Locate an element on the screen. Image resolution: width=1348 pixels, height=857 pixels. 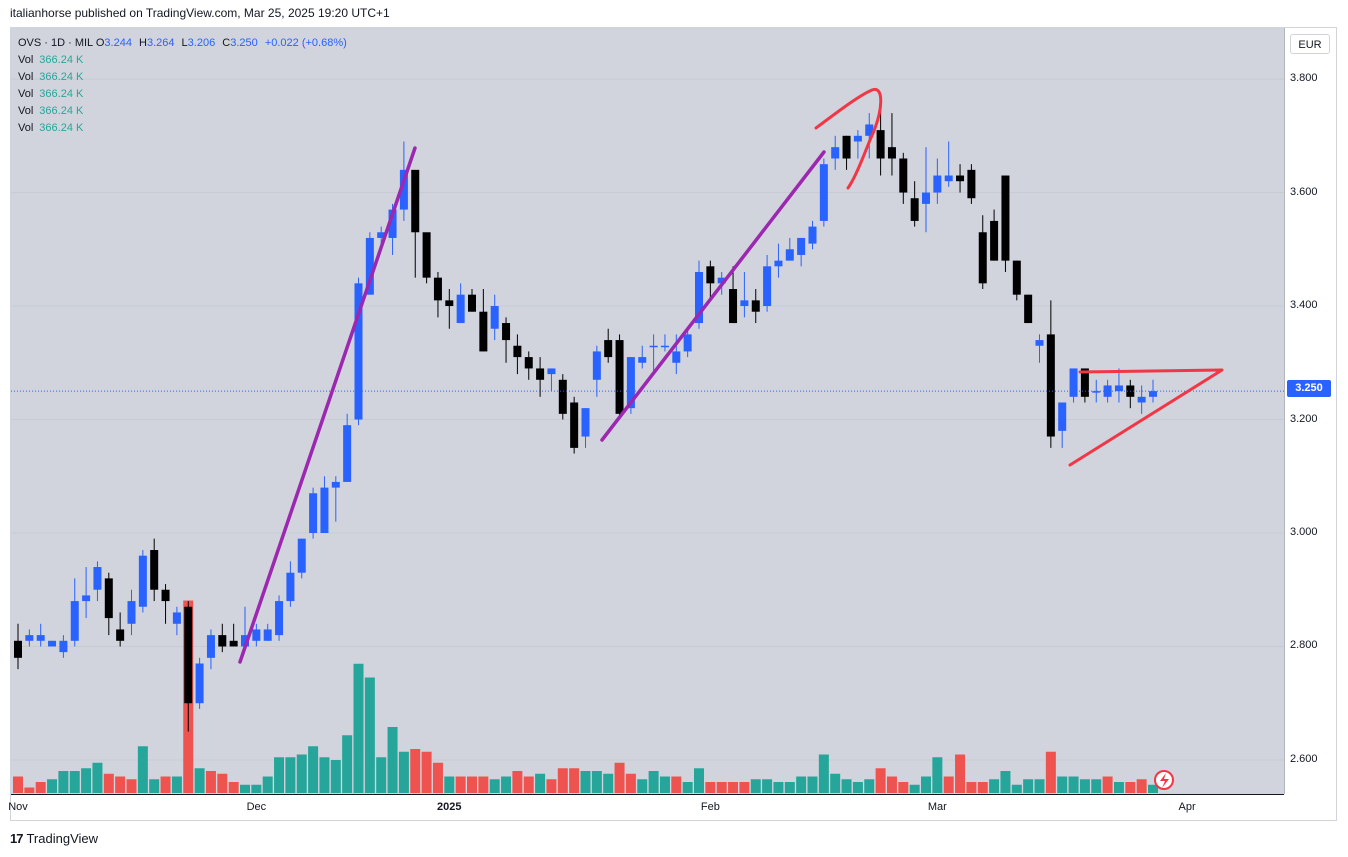
currency-button: EUR is located at coordinates (1310, 44).